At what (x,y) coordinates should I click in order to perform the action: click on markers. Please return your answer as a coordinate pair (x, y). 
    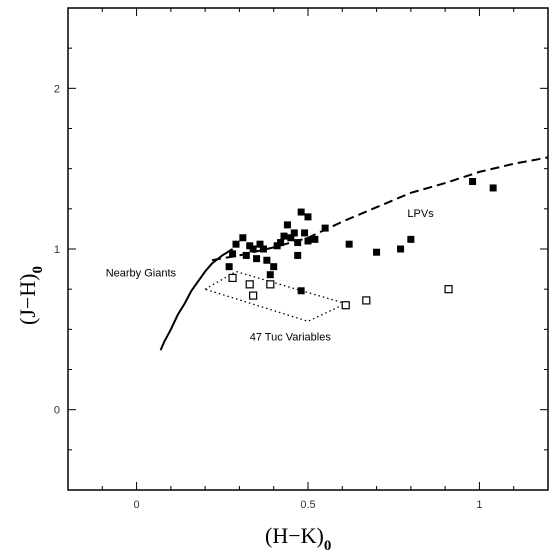
    Looking at the image, I should click on (361, 244).